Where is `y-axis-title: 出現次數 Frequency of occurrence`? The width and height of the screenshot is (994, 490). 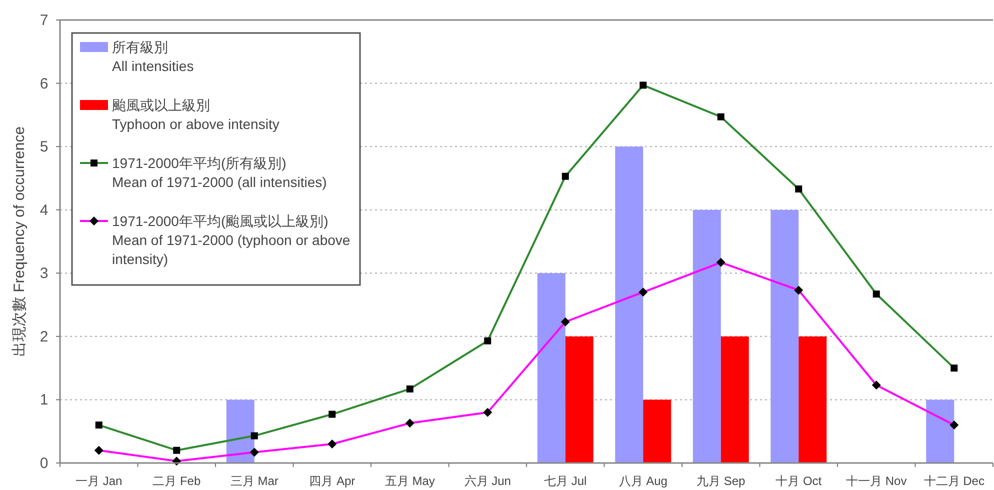 y-axis-title: 出現次數 Frequency of occurrence is located at coordinates (19, 241).